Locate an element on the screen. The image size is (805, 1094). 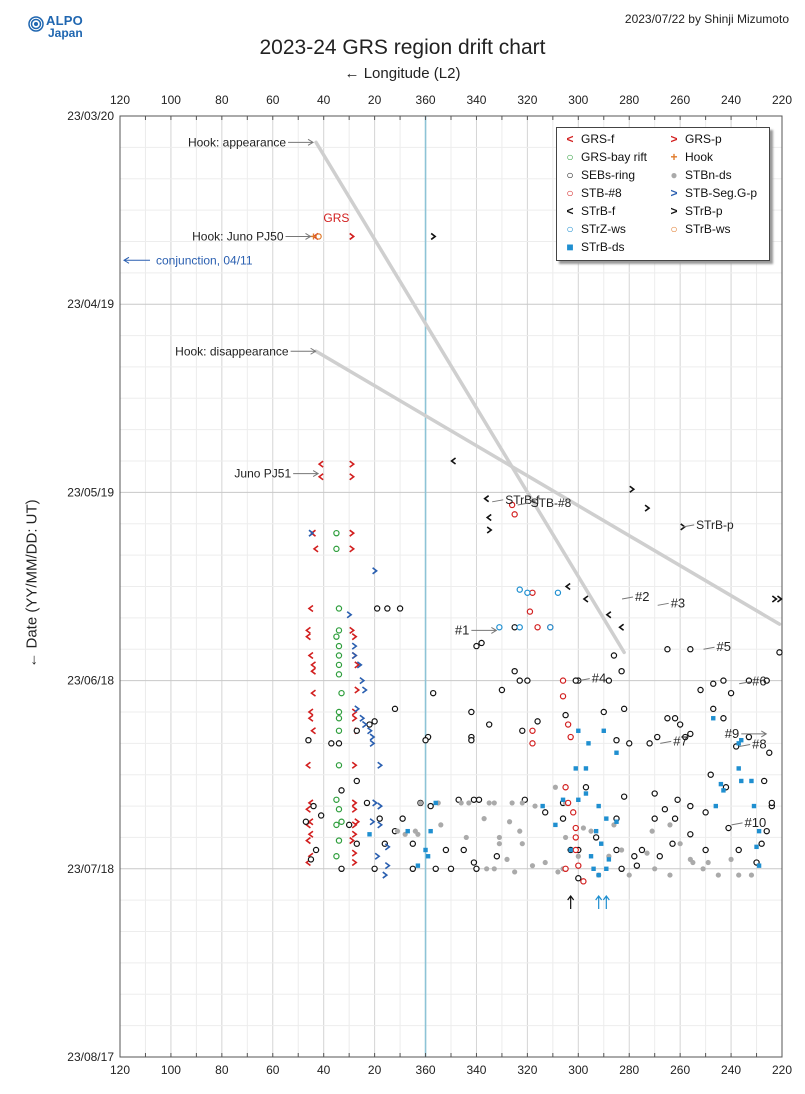
legend-label: GRS-bay rift is located at coordinates (614, 157).